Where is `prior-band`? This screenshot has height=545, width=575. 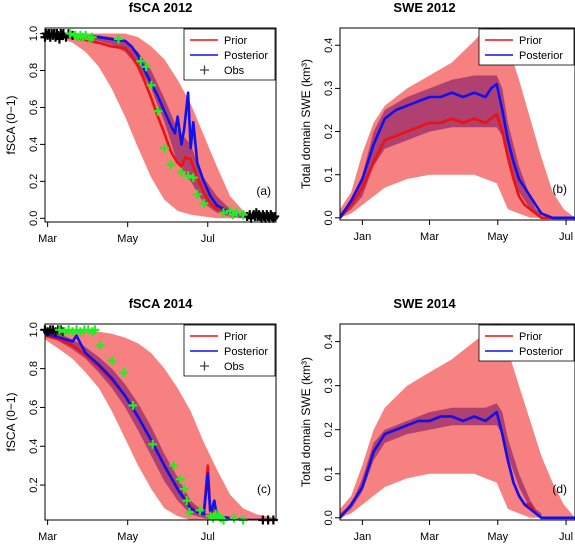
prior-band is located at coordinates (160, 424).